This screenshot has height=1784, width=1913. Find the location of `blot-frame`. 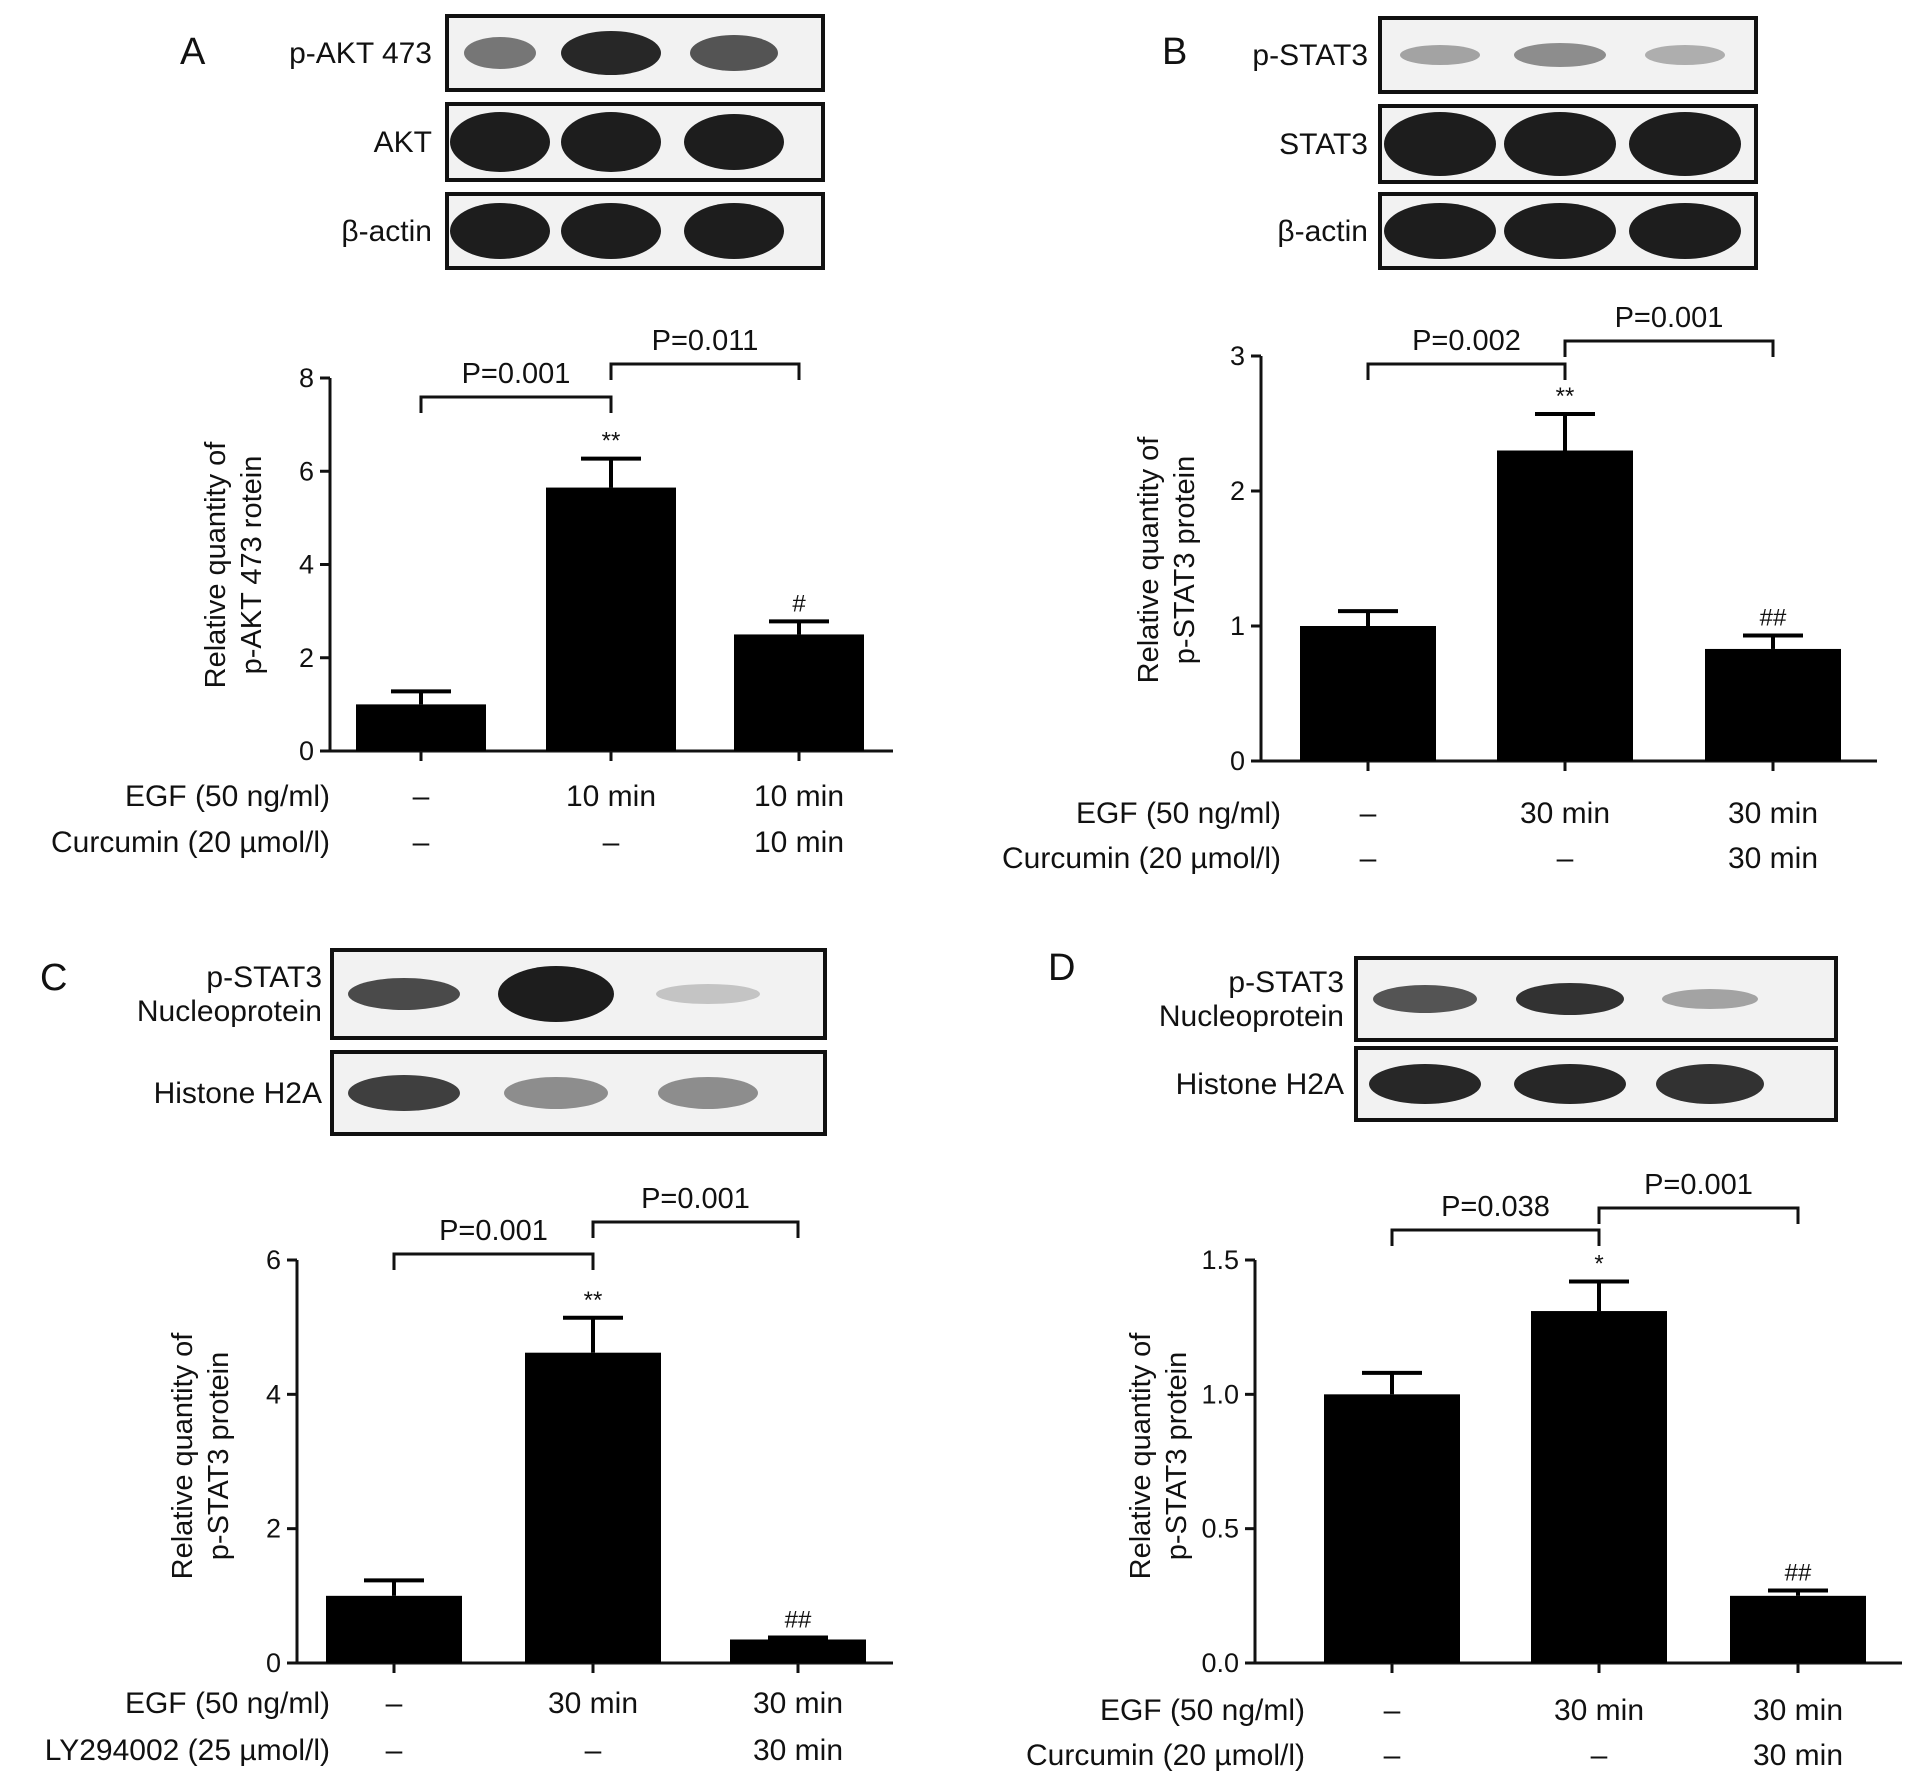

blot-frame is located at coordinates (1568, 55).